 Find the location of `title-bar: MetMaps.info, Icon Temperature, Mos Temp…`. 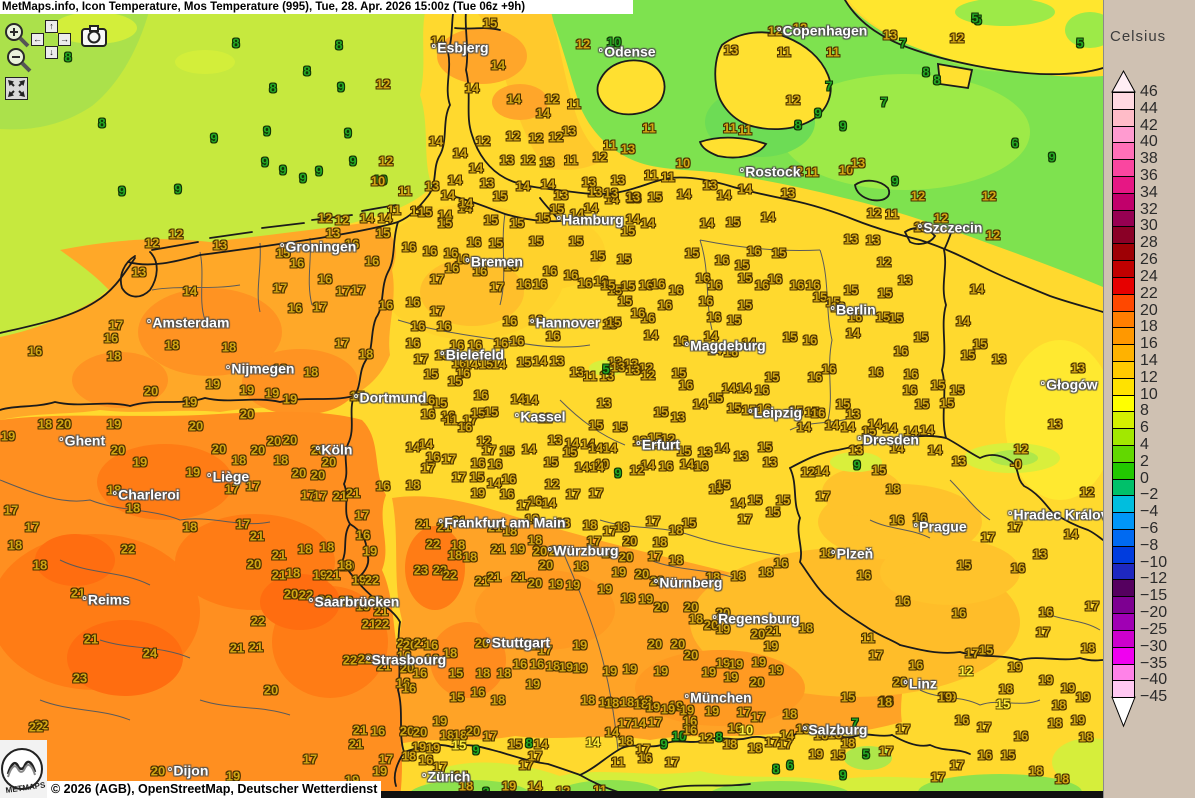

title-bar: MetMaps.info, Icon Temperature, Mos Temp… is located at coordinates (316, 7).